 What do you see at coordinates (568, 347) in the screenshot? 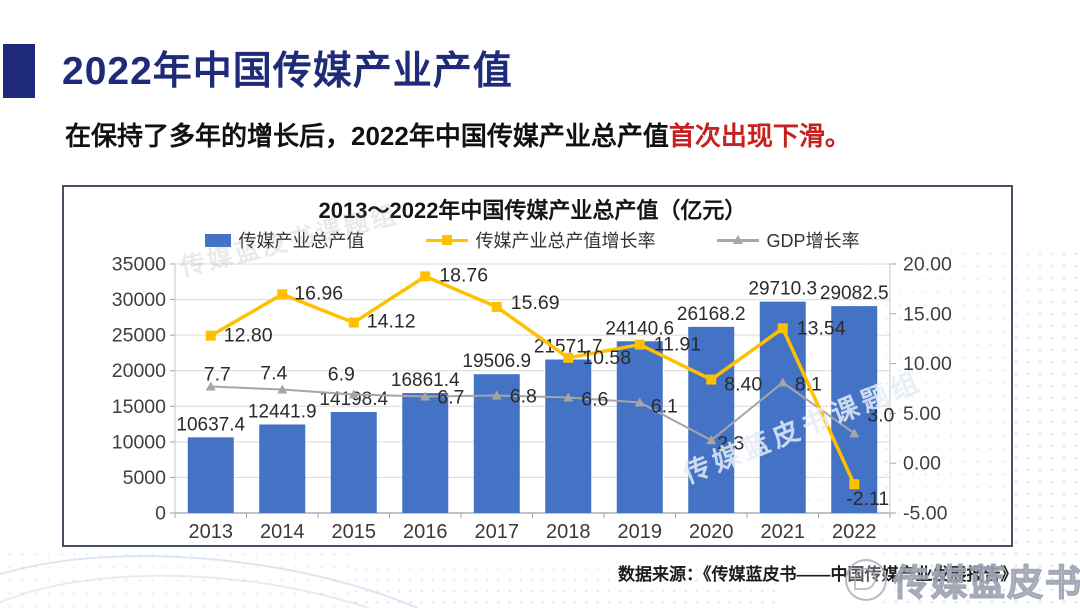
I see `bar-value-label: 21571.7` at bounding box center [568, 347].